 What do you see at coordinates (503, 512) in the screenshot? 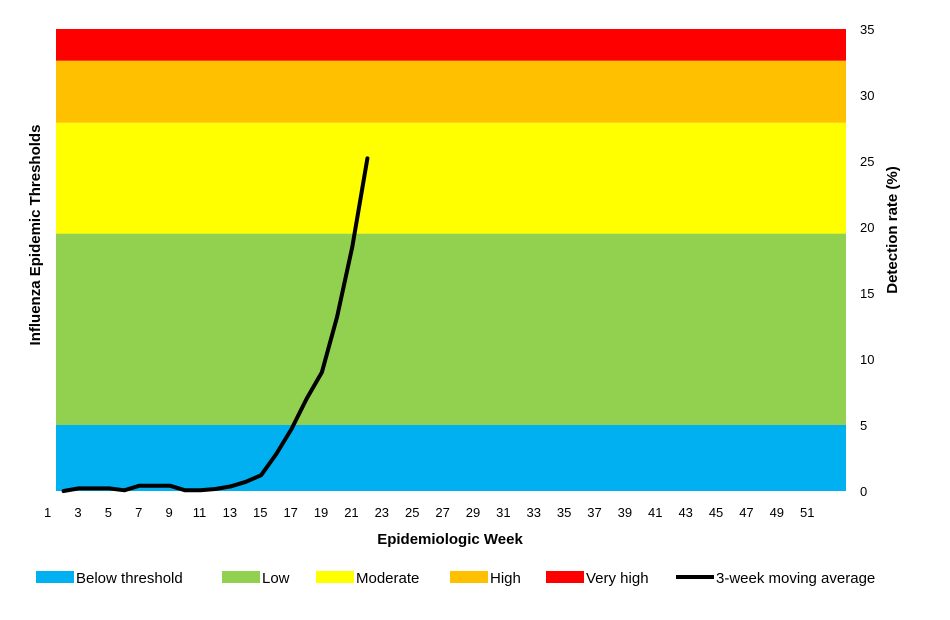
I see `x-tick-label: 31` at bounding box center [503, 512].